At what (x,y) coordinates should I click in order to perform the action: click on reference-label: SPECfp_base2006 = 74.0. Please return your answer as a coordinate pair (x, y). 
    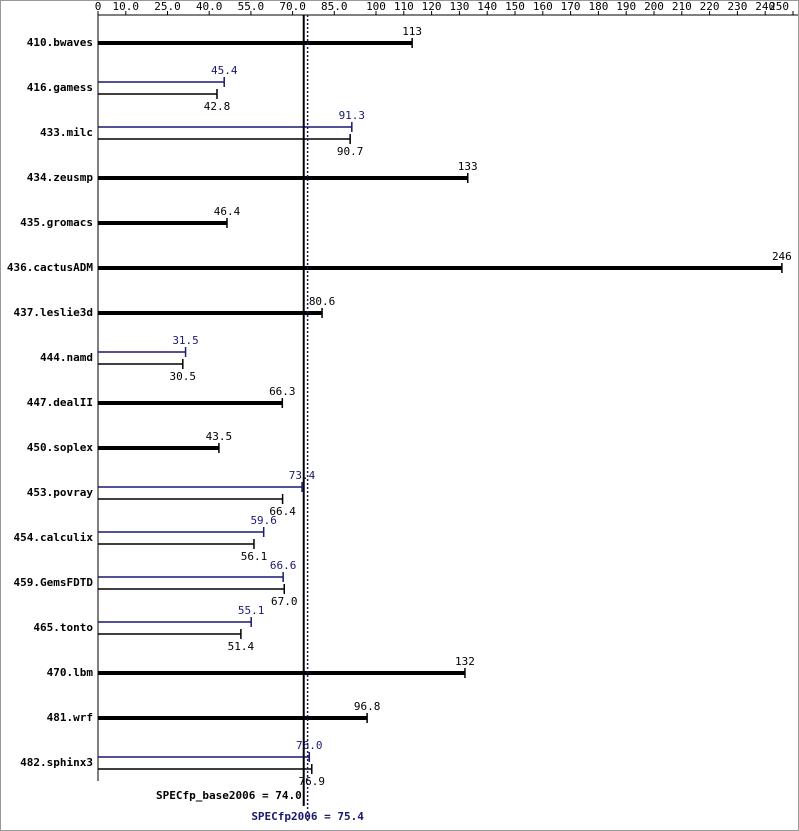
    Looking at the image, I should click on (229, 795).